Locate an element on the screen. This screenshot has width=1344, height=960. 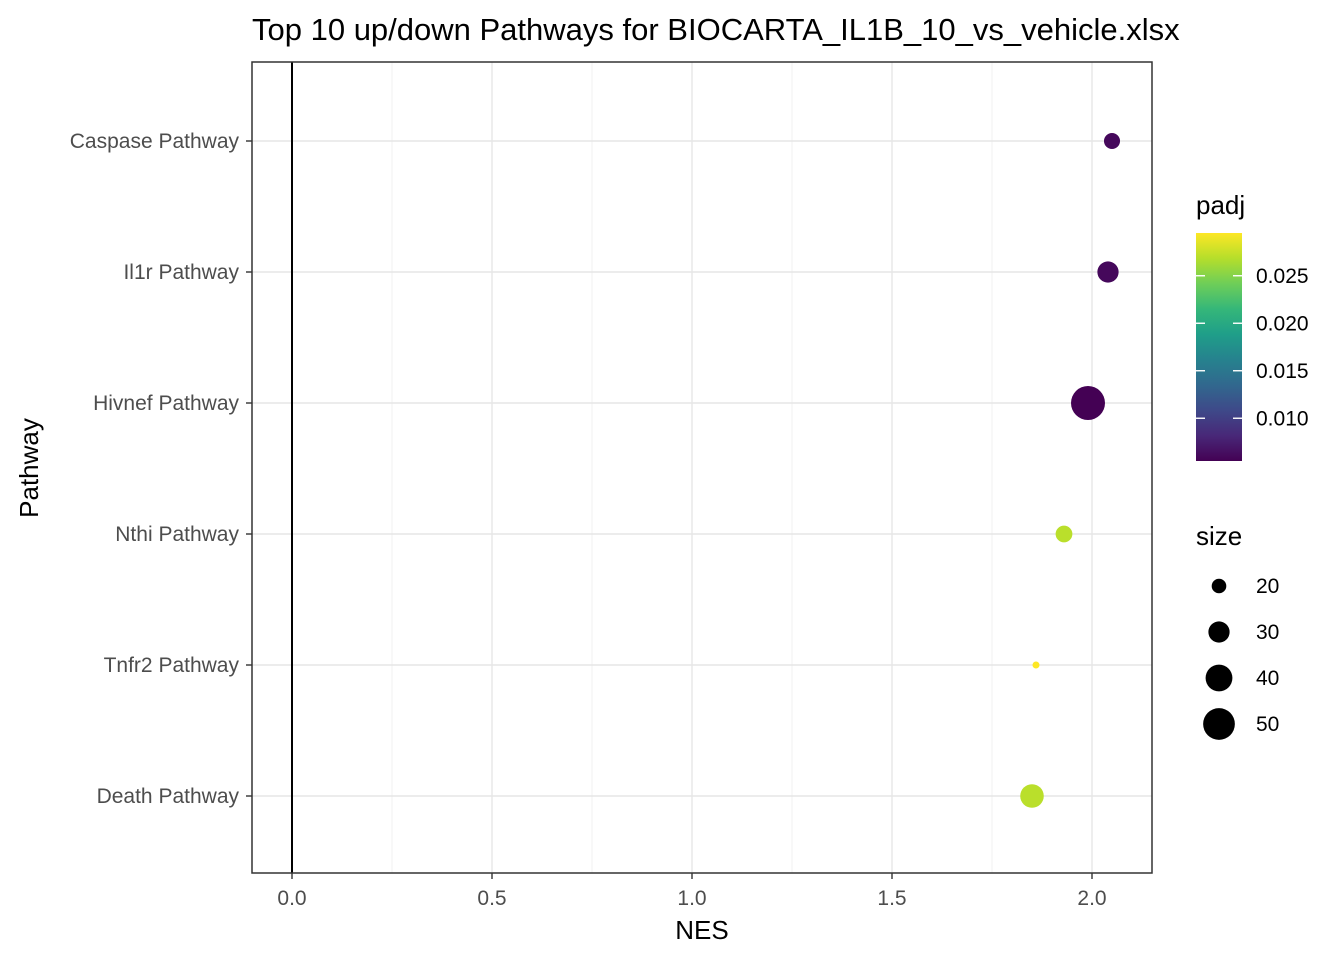
points-layer is located at coordinates (1070, 470).